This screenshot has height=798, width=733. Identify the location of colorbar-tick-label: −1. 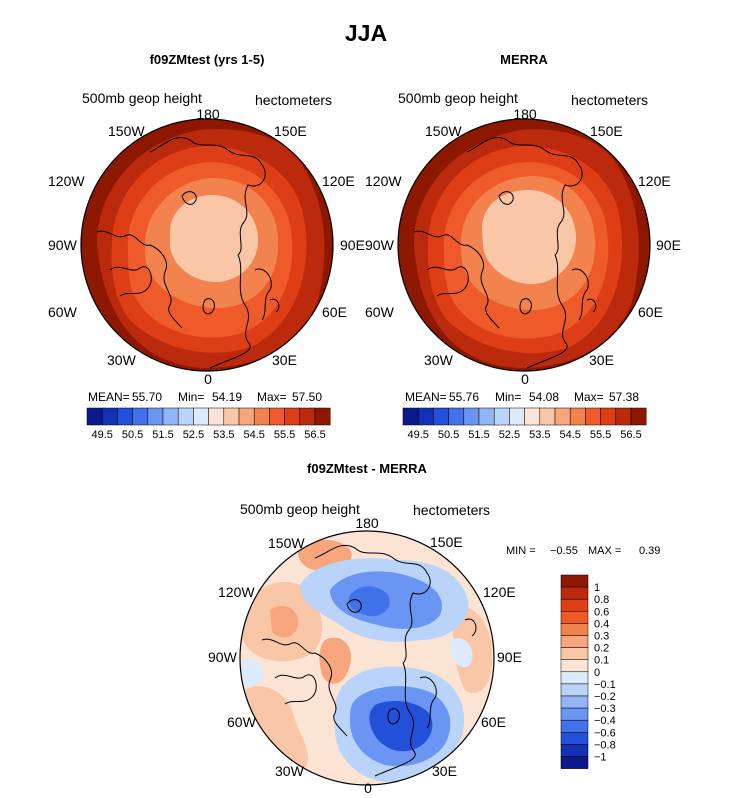
(600, 758).